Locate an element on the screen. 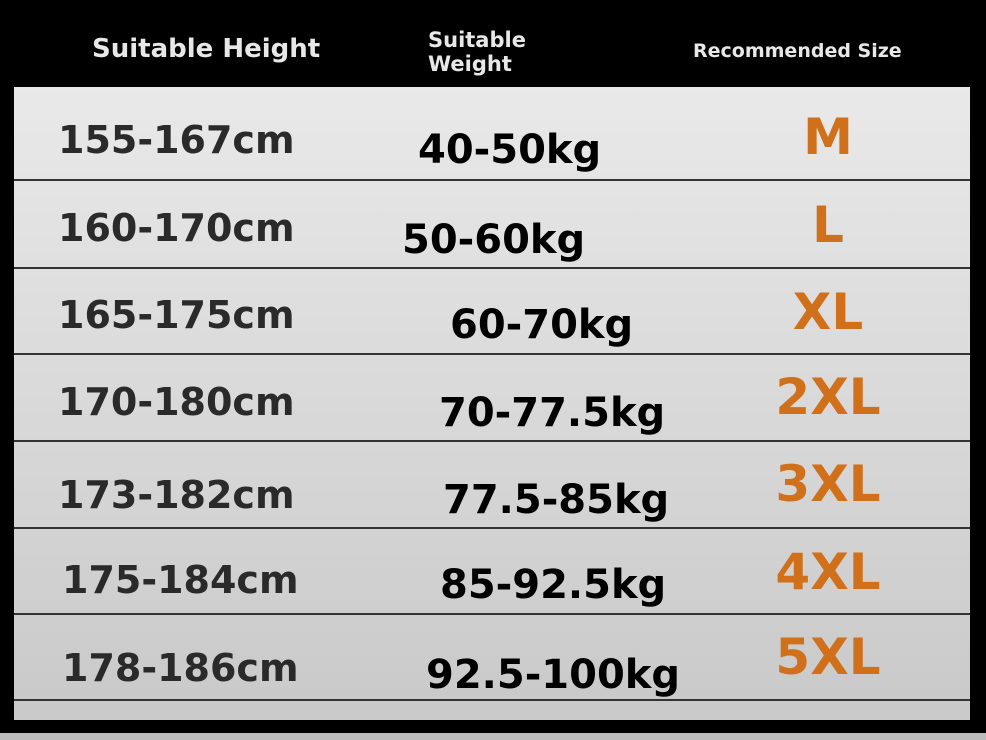 Image resolution: width=986 pixels, height=740 pixels. height-cell: 178-186cm is located at coordinates (180, 668).